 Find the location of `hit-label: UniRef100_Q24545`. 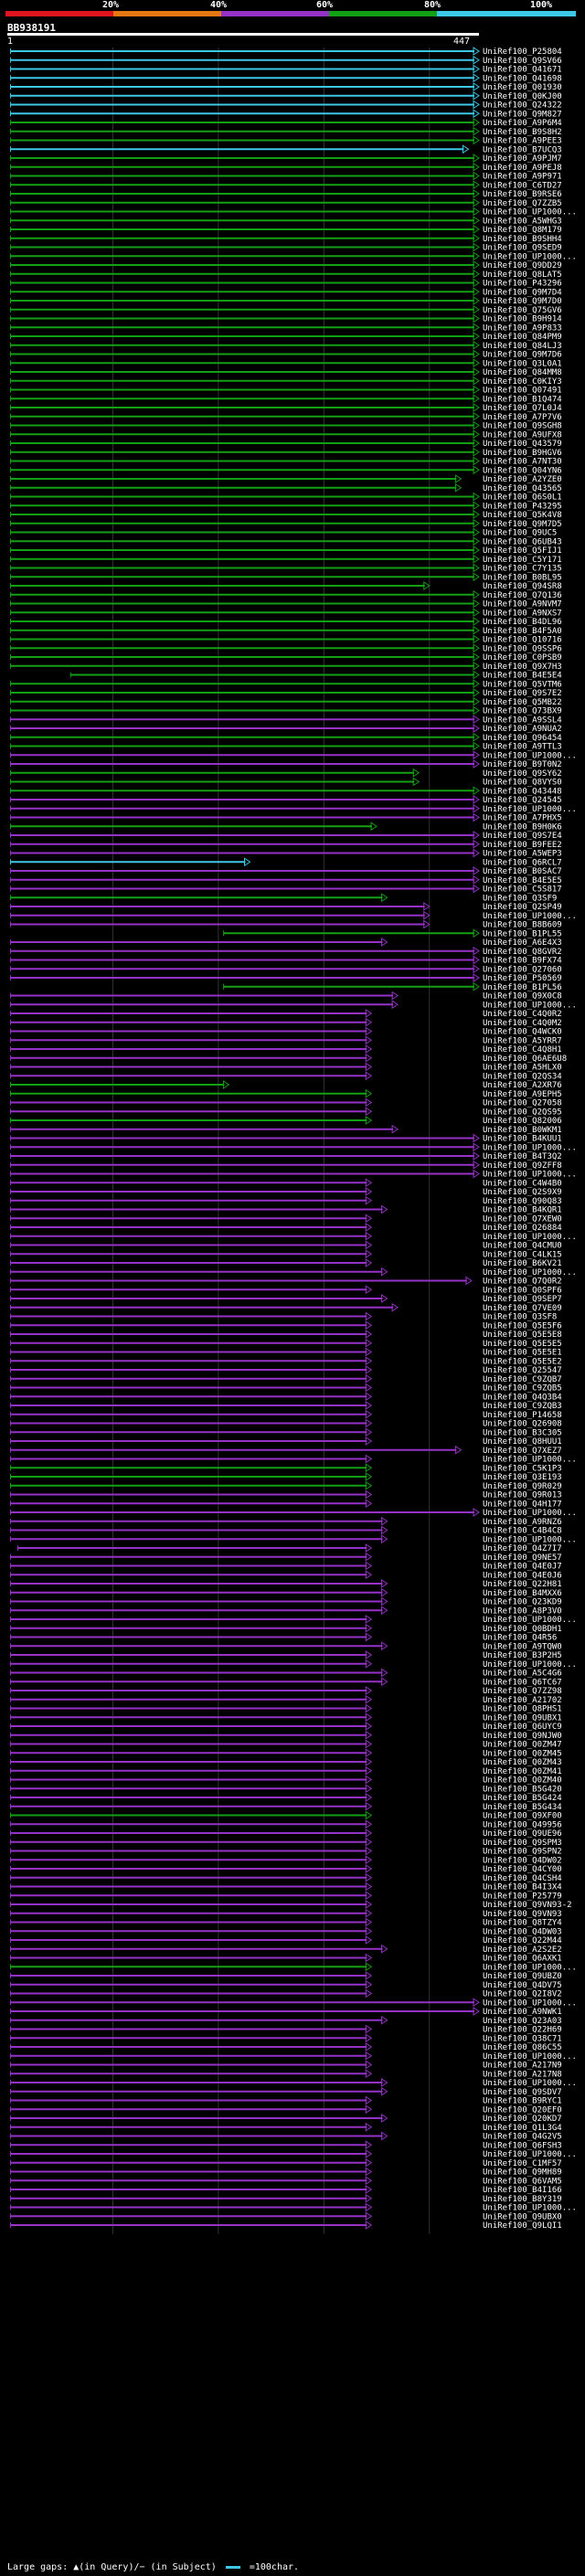

hit-label: UniRef100_Q24545 is located at coordinates (522, 800).